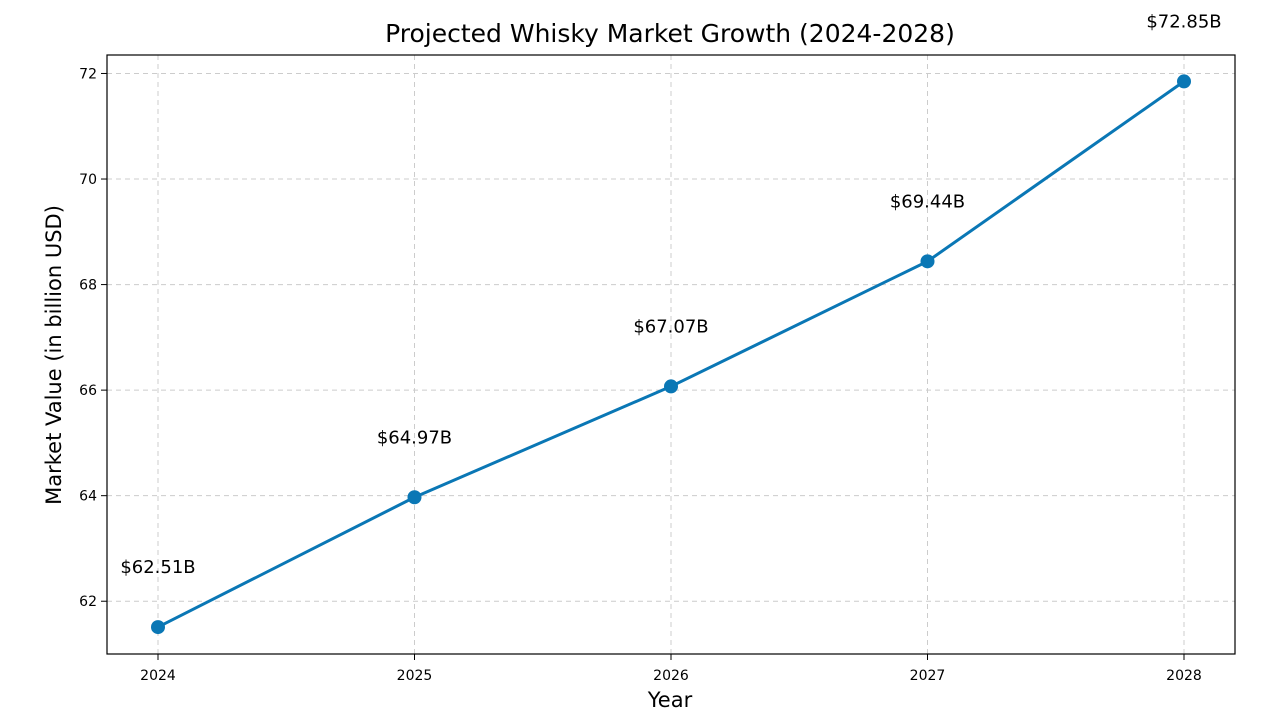 This screenshot has width=1276, height=712. What do you see at coordinates (928, 676) in the screenshot?
I see `x-tick-label: 2027` at bounding box center [928, 676].